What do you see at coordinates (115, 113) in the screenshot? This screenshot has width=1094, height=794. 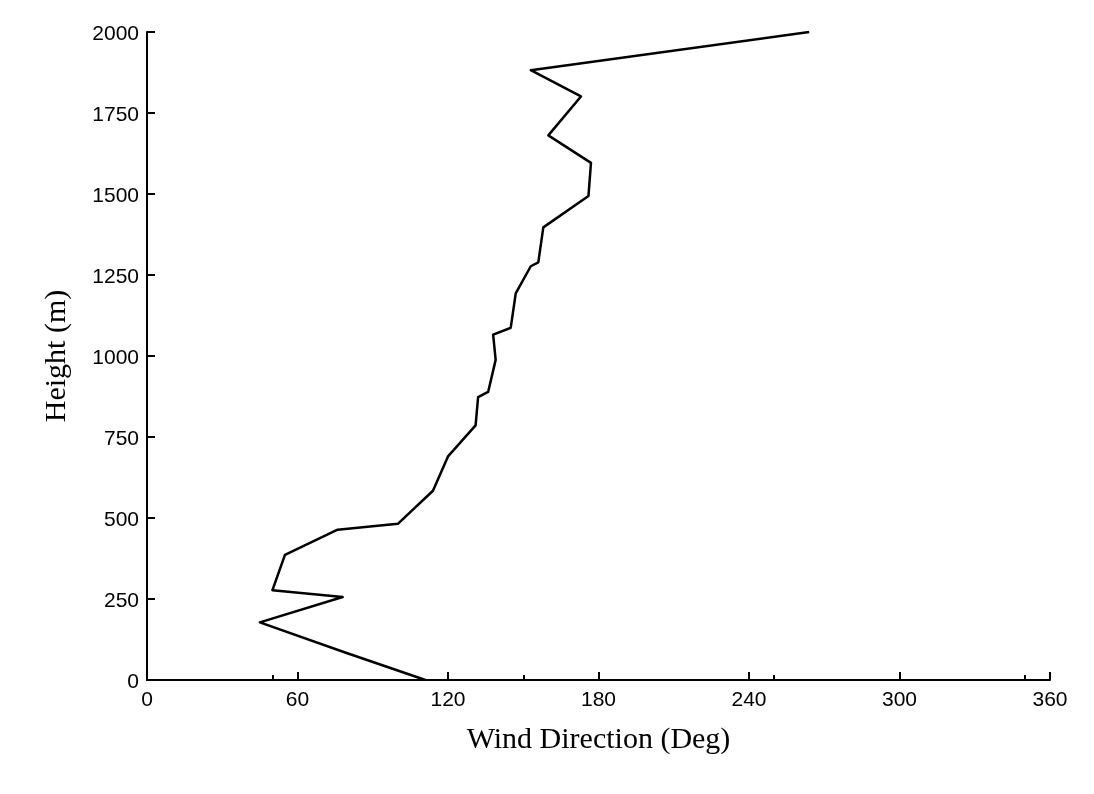 I see `y-tick-label: 1750` at bounding box center [115, 113].